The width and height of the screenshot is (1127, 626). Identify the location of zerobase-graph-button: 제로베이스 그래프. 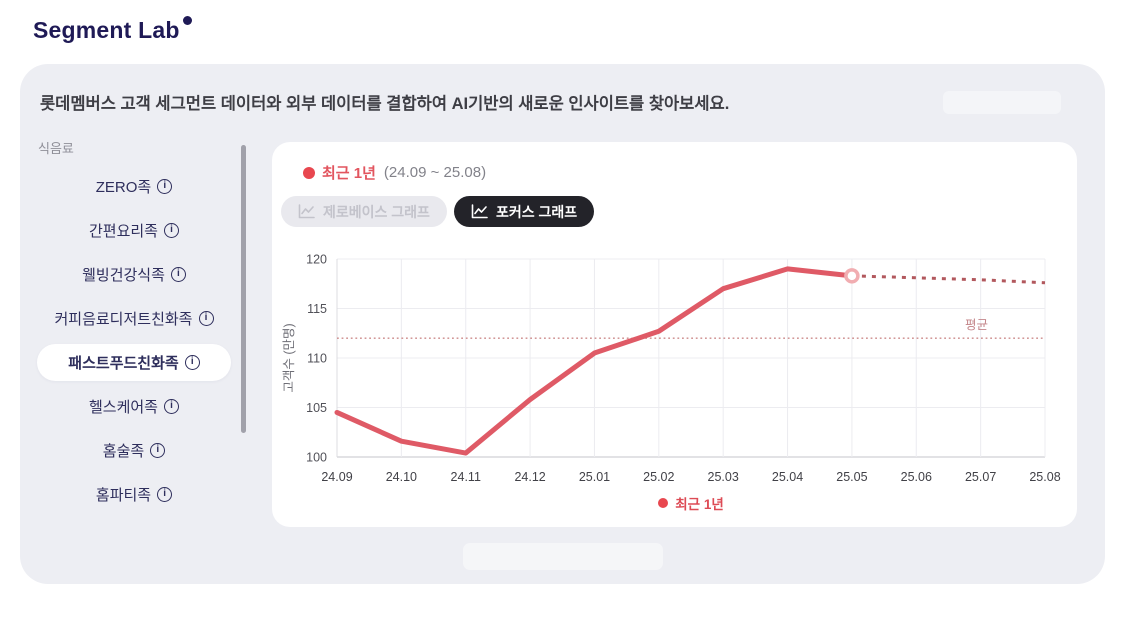
(364, 211).